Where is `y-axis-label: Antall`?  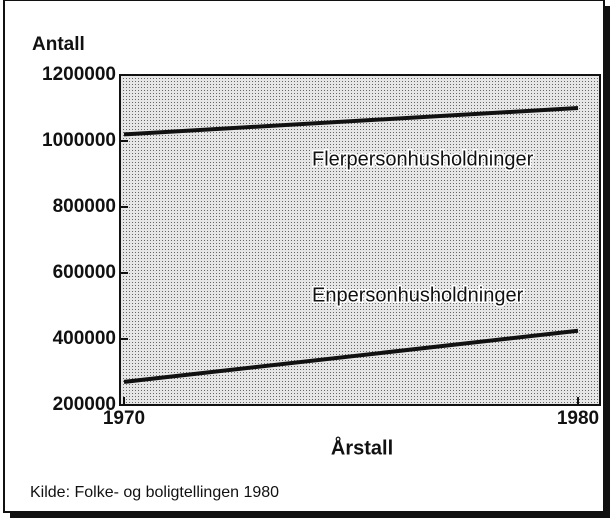 y-axis-label: Antall is located at coordinates (58, 44).